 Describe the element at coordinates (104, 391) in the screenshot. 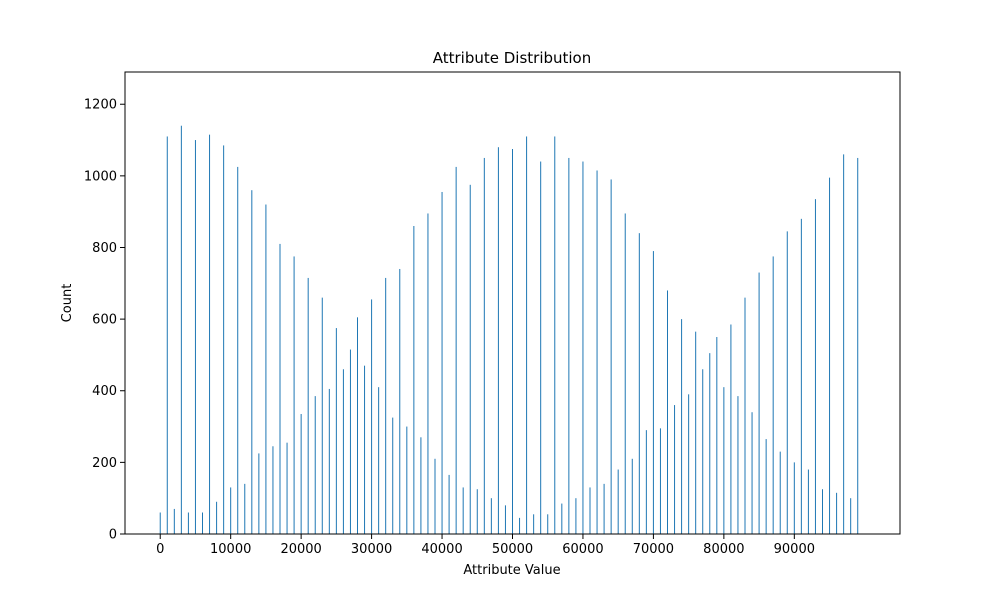

I see `y-tick-label: 400` at that location.